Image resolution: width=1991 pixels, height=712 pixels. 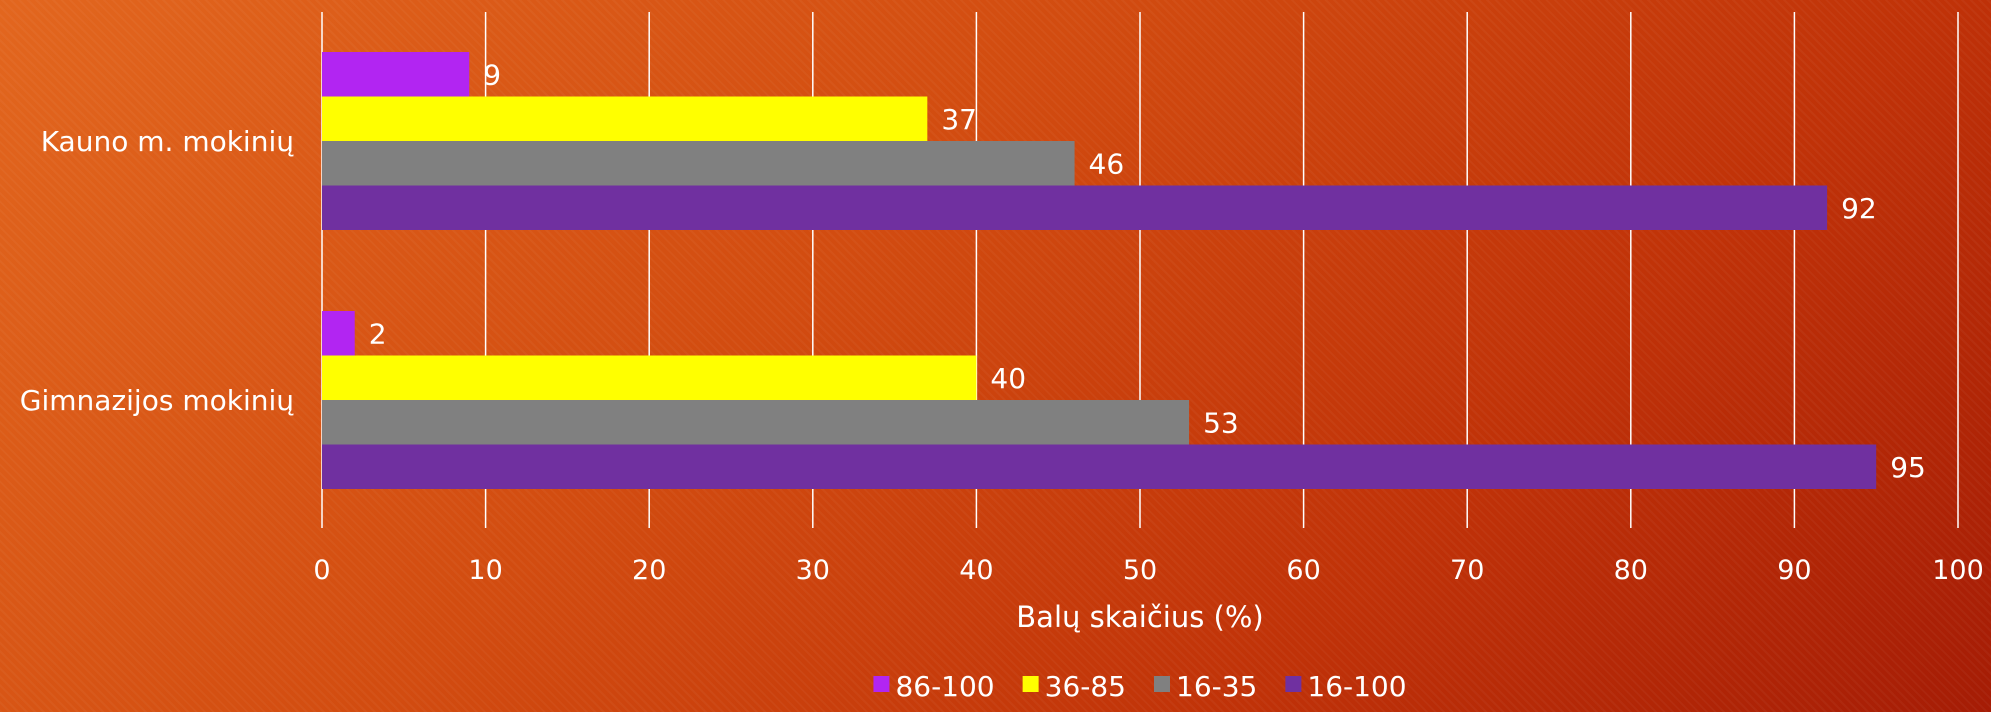 I want to click on legend-label: 36-85, so click(x=1085, y=686).